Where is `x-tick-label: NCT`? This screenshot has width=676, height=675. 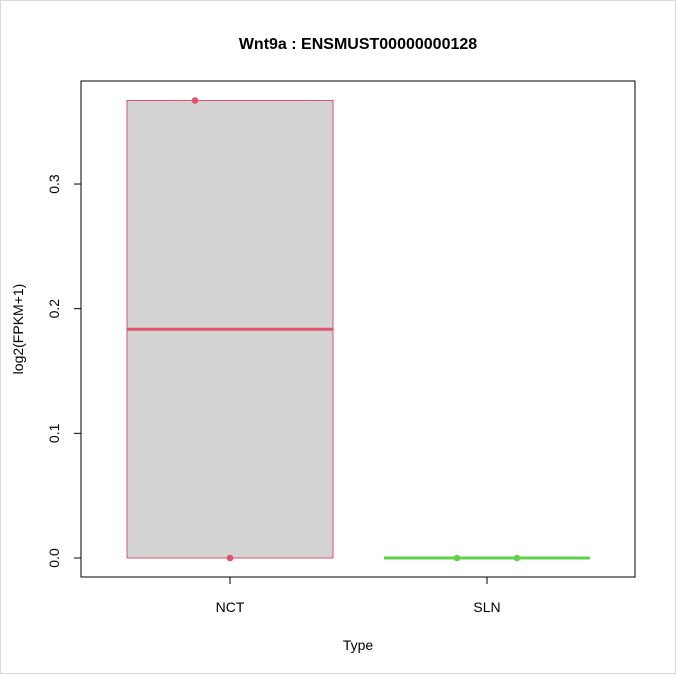
x-tick-label: NCT is located at coordinates (230, 607).